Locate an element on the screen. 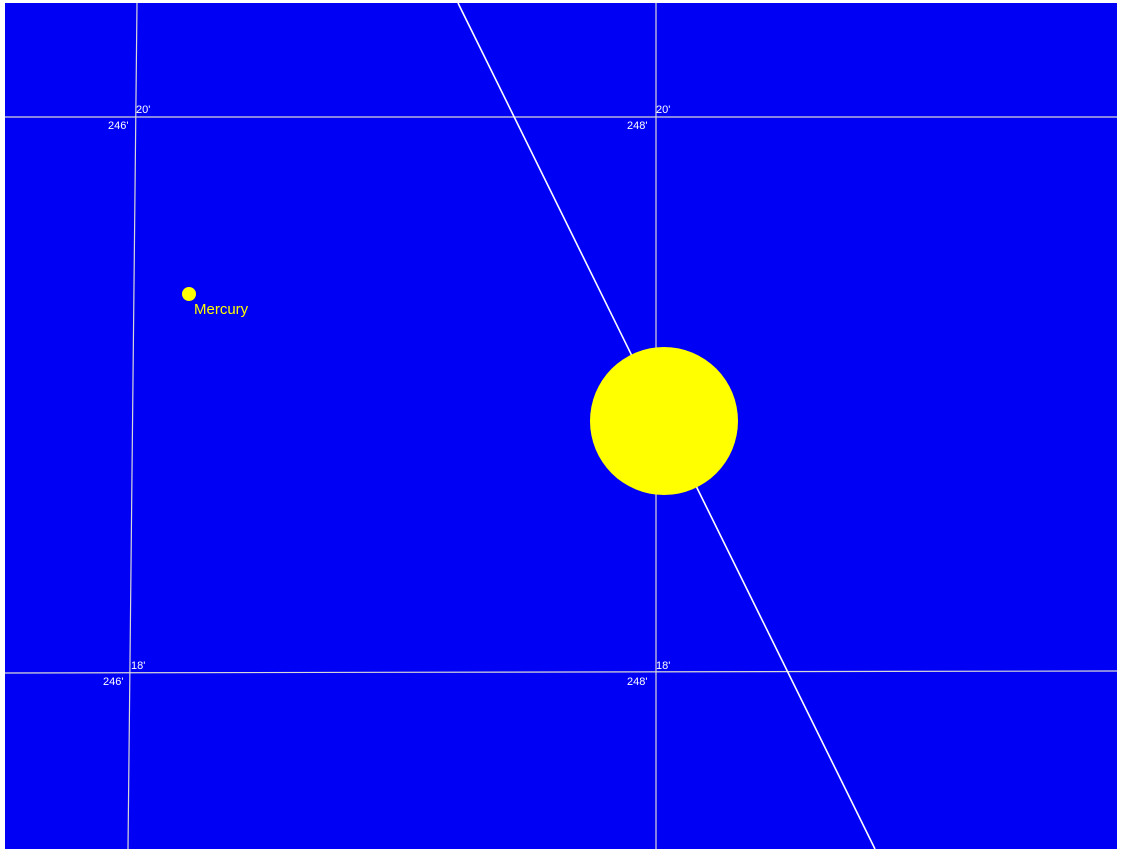 This screenshot has width=1121, height=850. grid-label-ra-upper-right: 248' is located at coordinates (637, 126).